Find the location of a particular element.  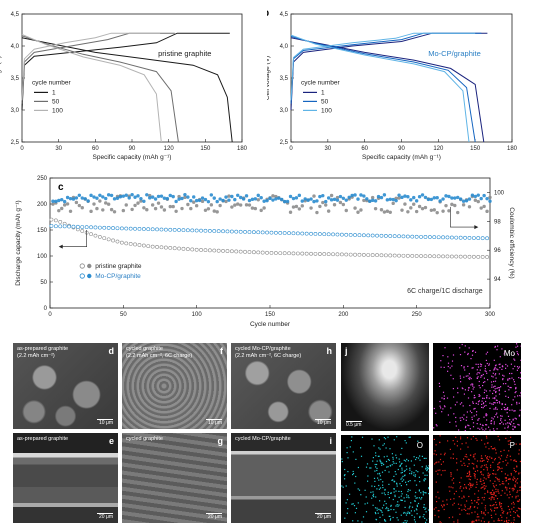

y-tick-label: 3,0 is located at coordinates (15, 111).